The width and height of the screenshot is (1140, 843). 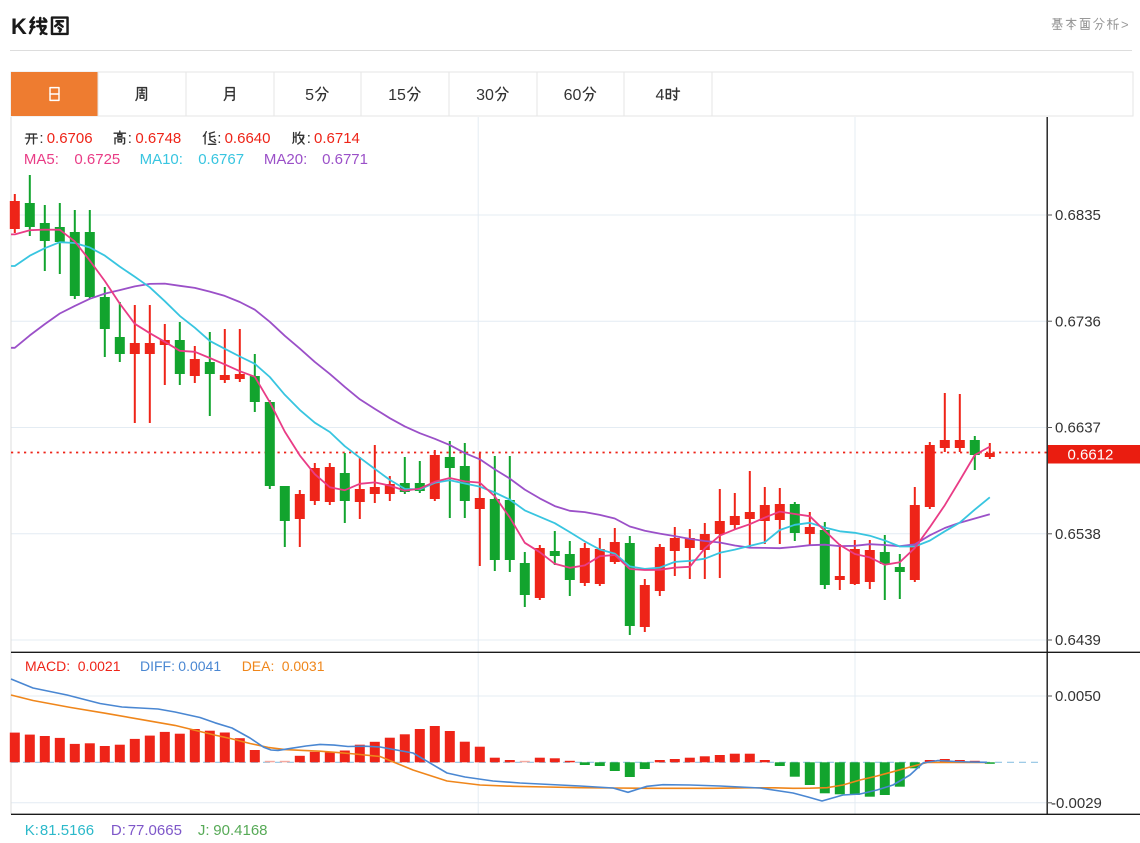 I want to click on svg-text: K:, so click(x=32, y=830).